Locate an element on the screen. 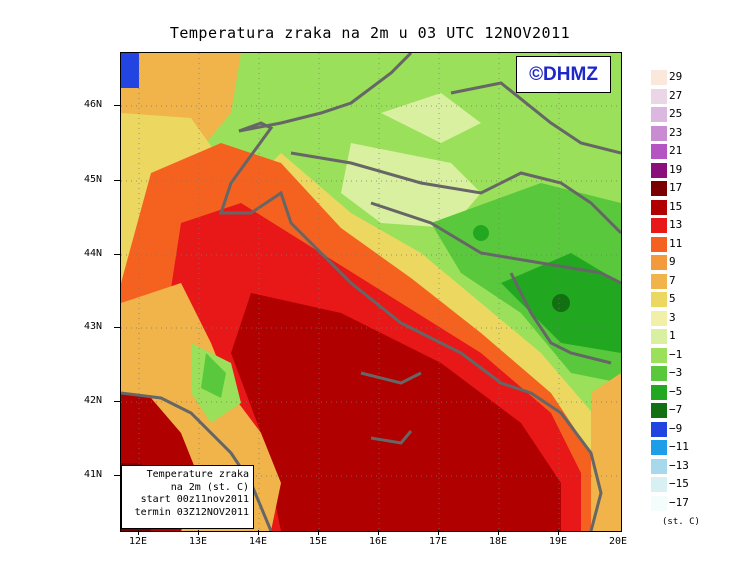  legend-label: 11 is located at coordinates (676, 243).